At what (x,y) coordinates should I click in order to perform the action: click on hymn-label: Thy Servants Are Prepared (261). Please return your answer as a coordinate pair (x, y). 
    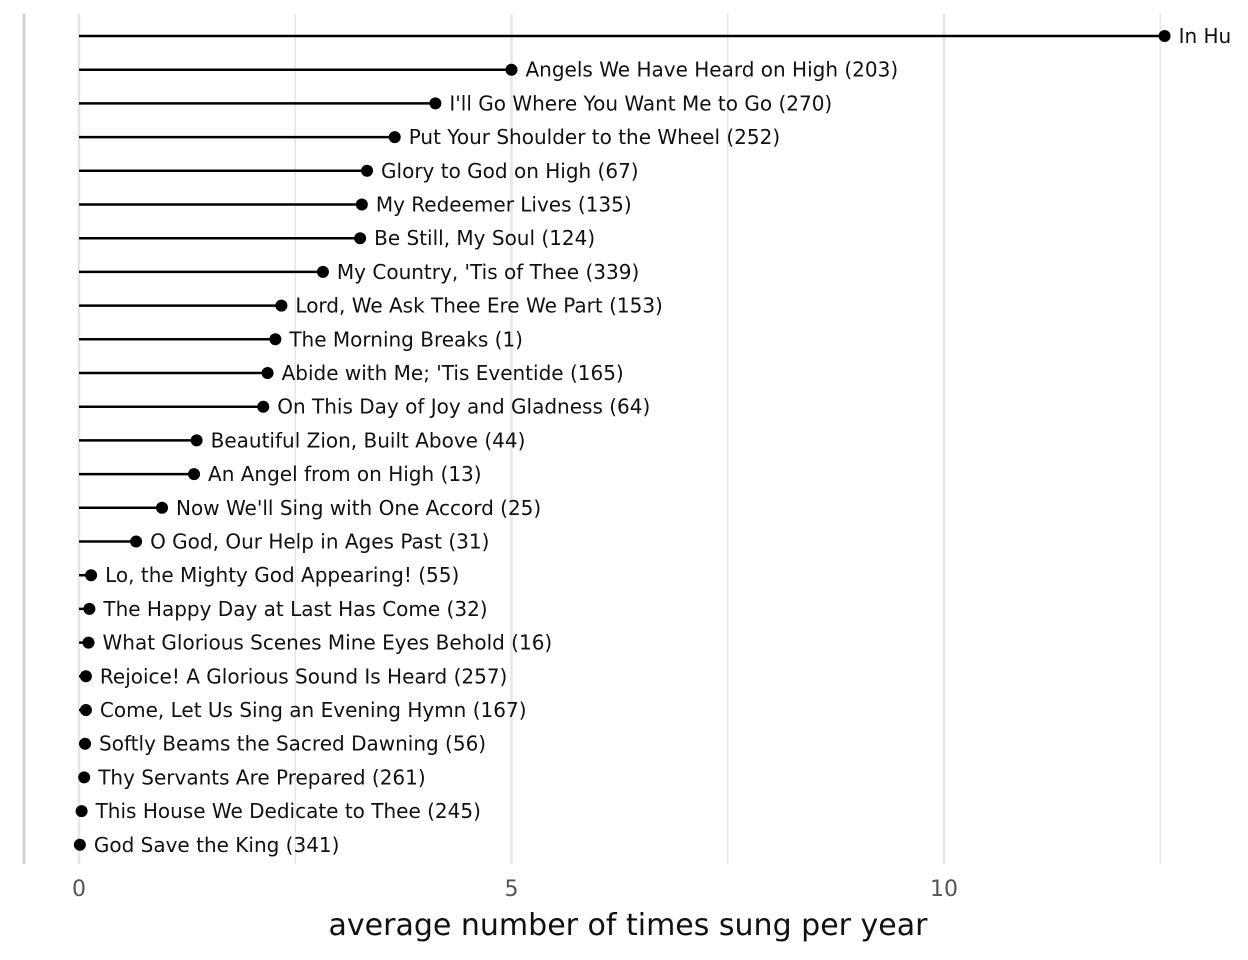
    Looking at the image, I should click on (261, 777).